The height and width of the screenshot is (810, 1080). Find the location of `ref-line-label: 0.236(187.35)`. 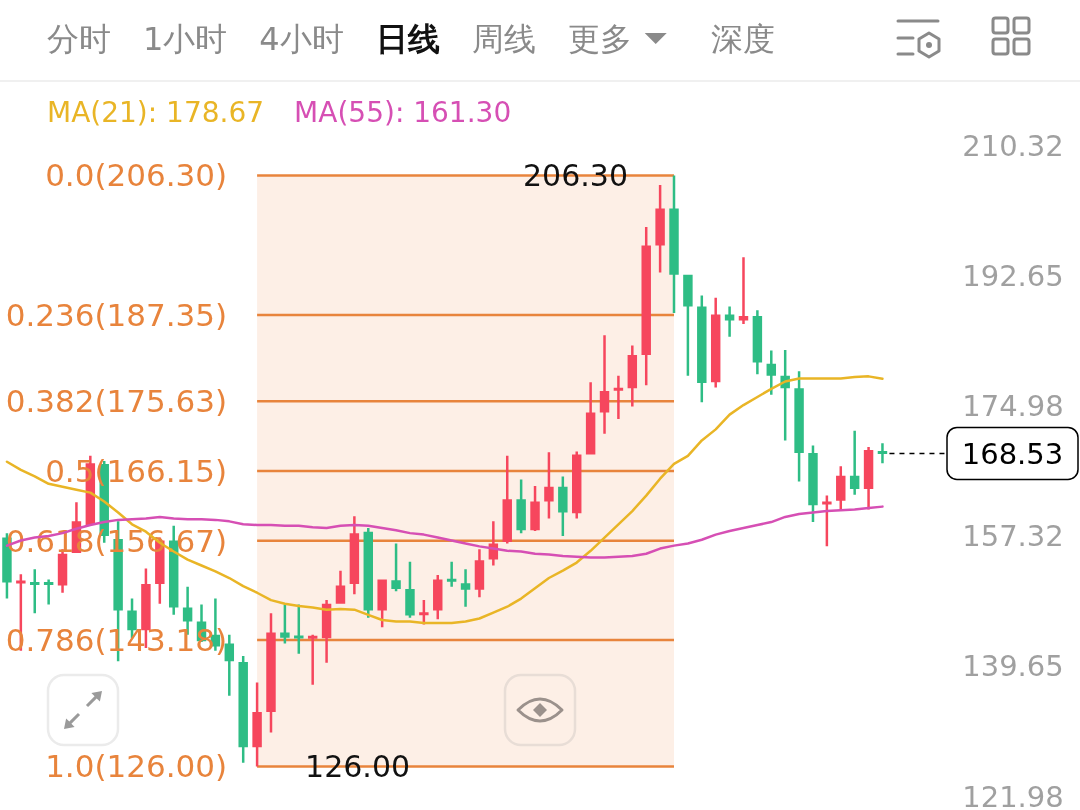

ref-line-label: 0.236(187.35) is located at coordinates (116, 314).